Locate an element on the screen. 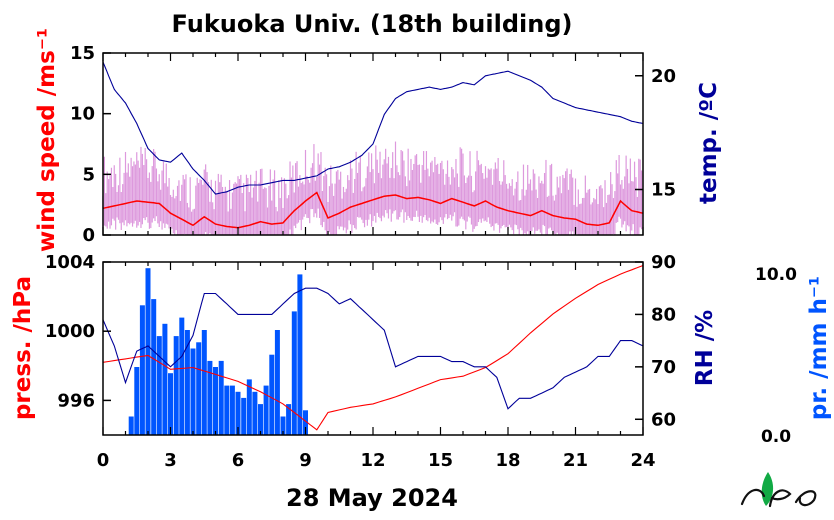  wind-speed-line is located at coordinates (373, 210).